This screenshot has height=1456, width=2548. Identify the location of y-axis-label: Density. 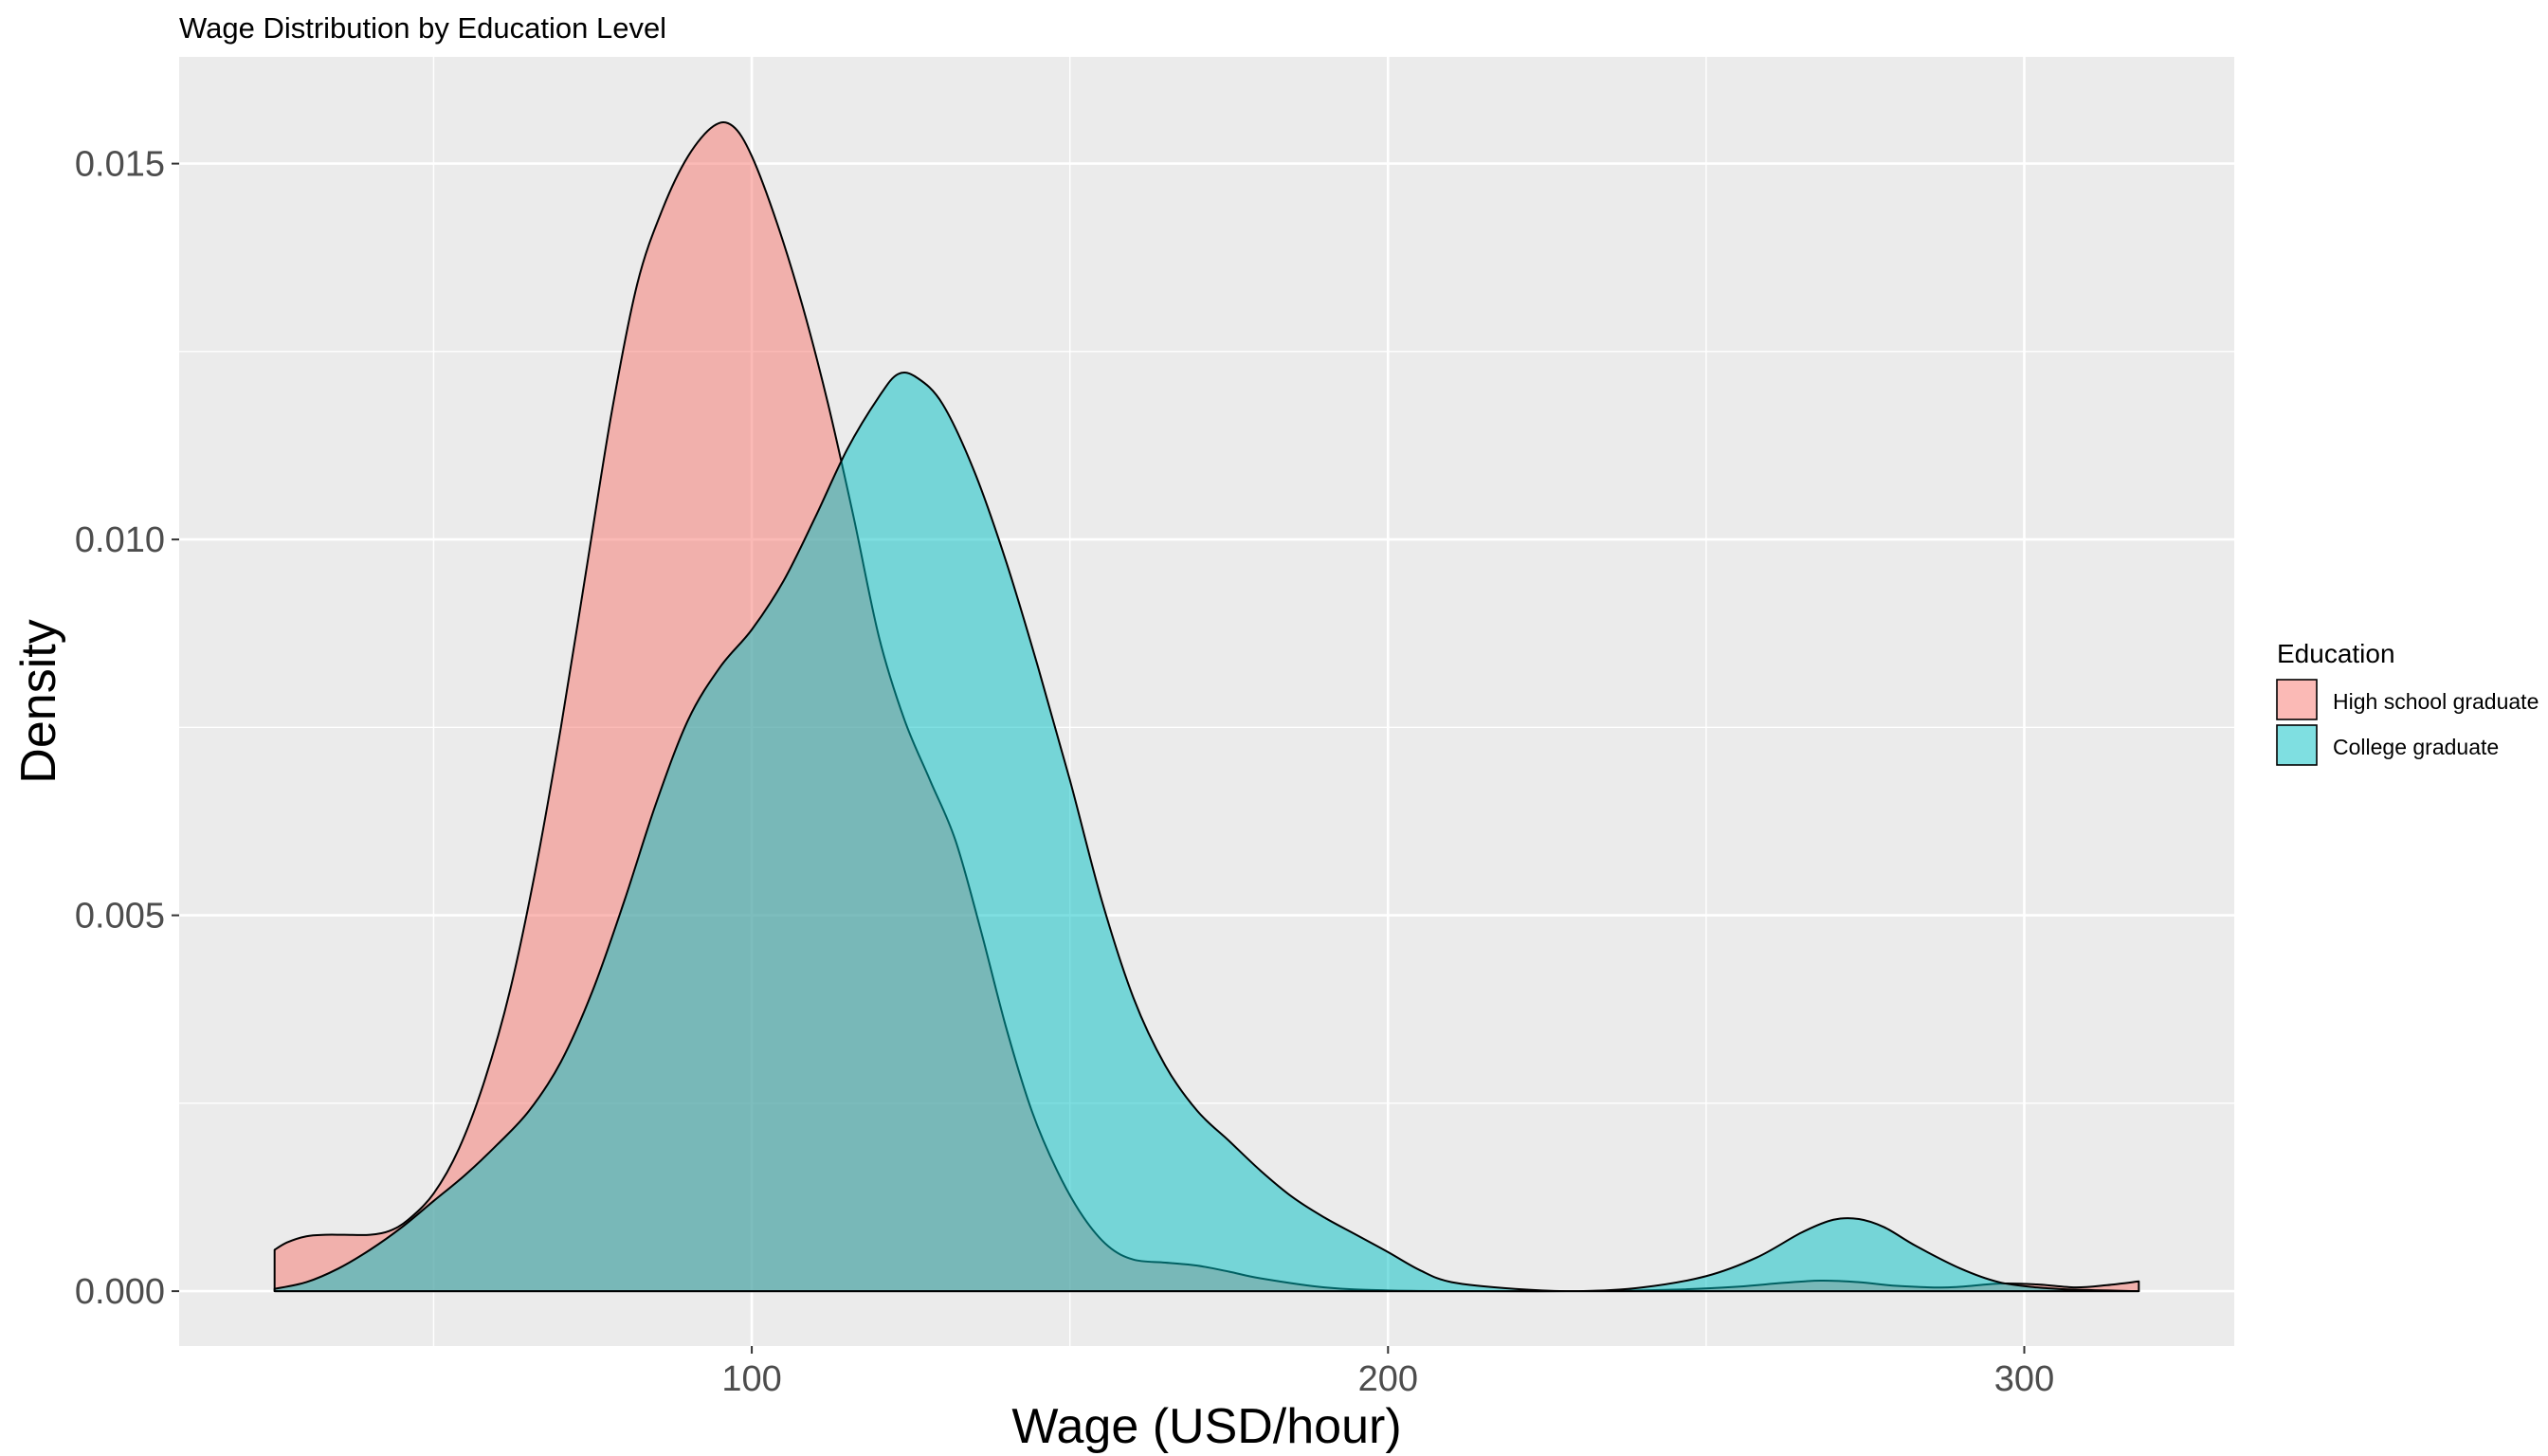
(38, 701).